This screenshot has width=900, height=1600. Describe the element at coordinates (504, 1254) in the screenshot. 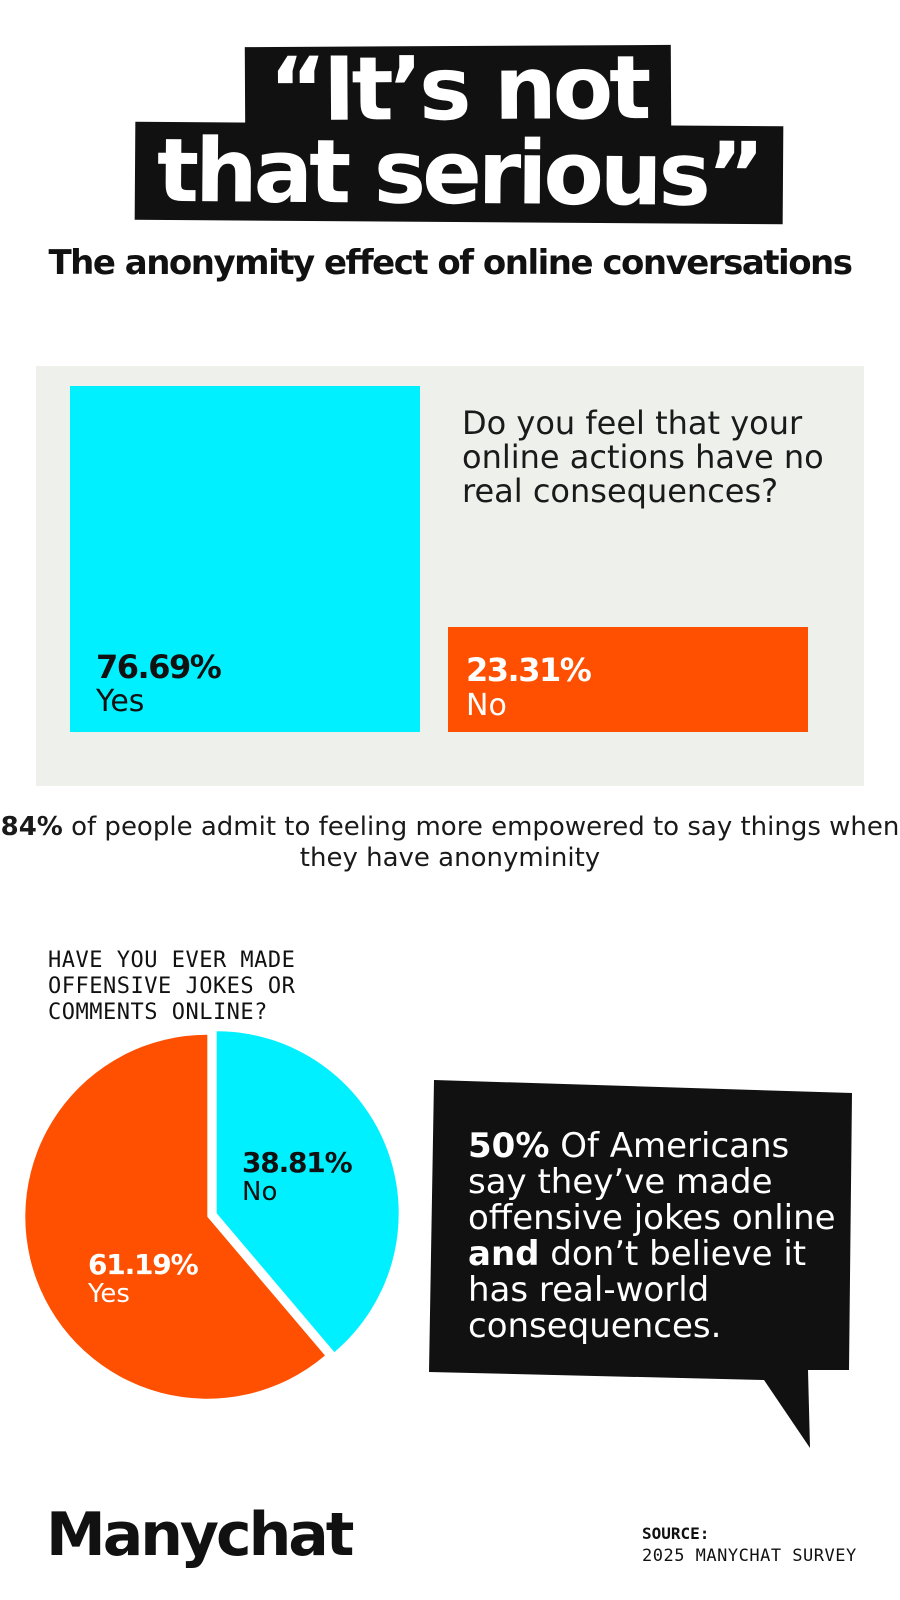

I see `bubble-emphasis: and` at that location.